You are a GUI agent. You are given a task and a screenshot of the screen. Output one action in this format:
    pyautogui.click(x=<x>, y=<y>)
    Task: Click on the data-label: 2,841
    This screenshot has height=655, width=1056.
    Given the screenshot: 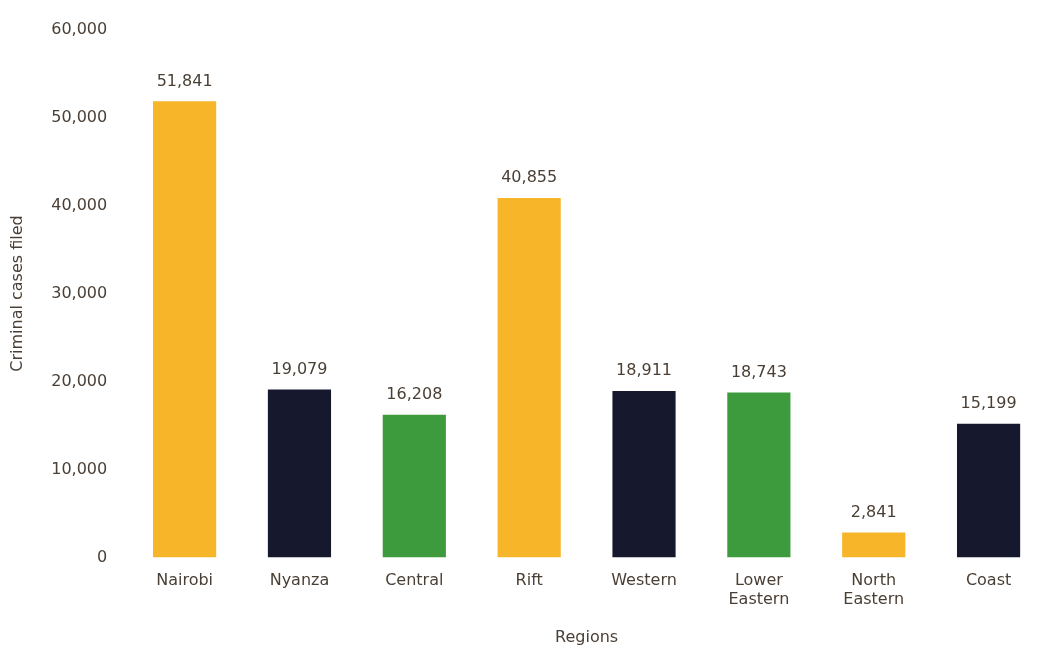 What is the action you would take?
    pyautogui.click(x=873, y=511)
    